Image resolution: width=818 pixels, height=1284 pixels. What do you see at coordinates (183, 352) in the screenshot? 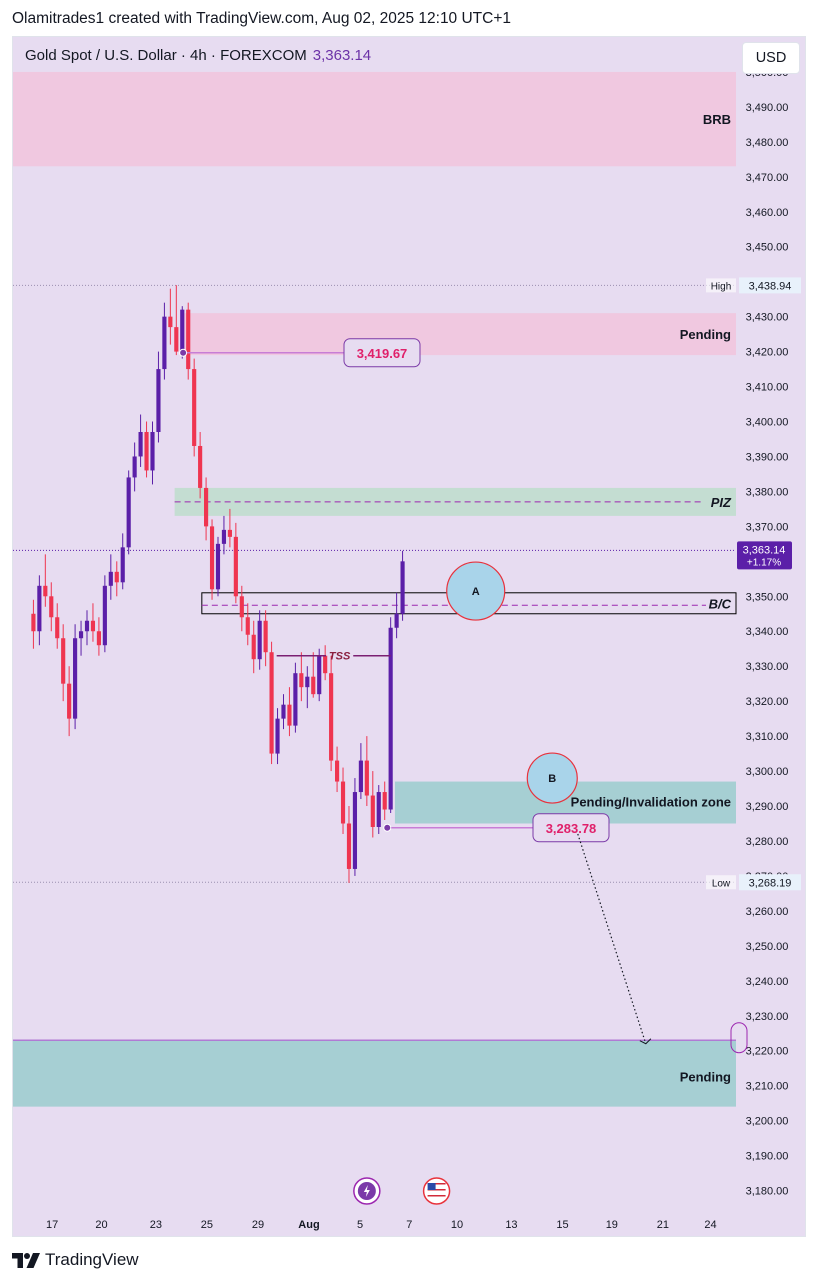
I see `price-label-upper-anchor` at bounding box center [183, 352].